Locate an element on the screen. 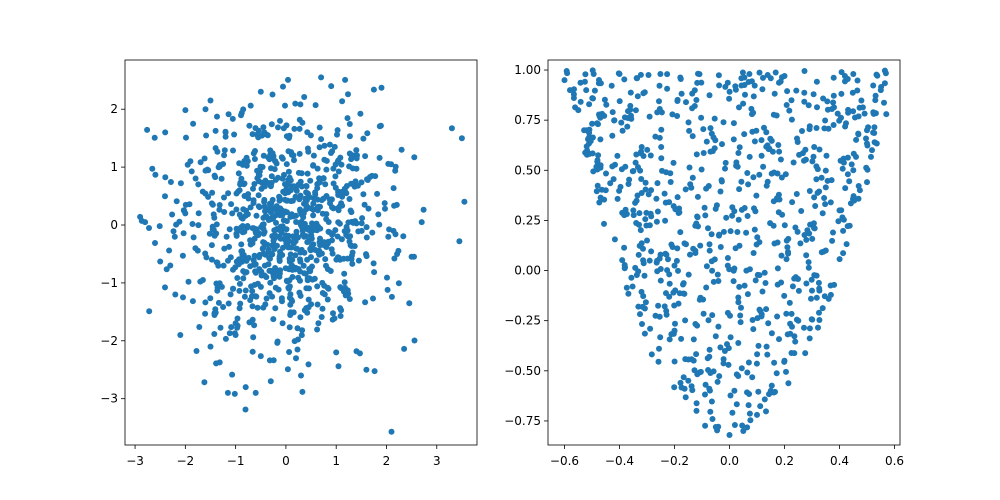  y-tick-label: 0.75 is located at coordinates (527, 120).